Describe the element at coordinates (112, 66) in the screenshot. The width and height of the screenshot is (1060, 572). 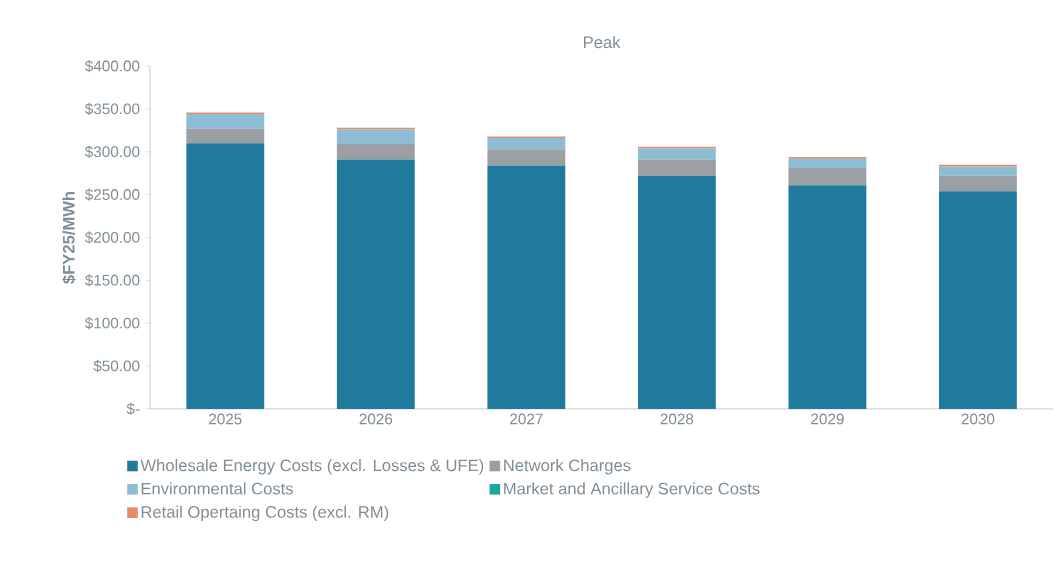
I see `y-tick-label: $400.00` at that location.